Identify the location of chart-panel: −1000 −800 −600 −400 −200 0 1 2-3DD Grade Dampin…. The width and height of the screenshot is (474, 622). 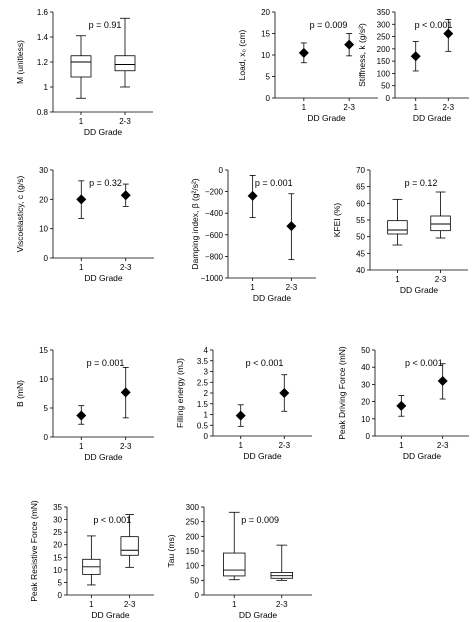
(253, 234).